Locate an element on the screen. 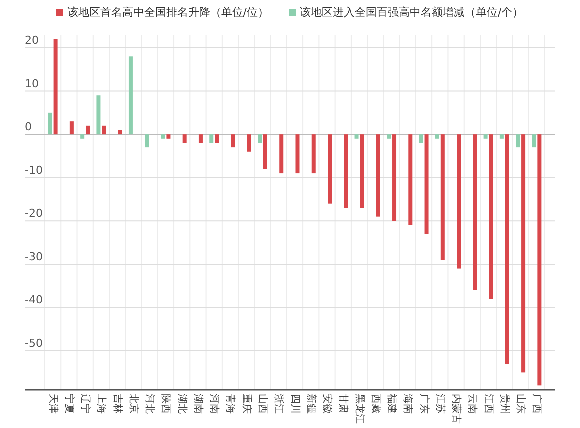 This screenshot has width=580, height=428. x-tick-label: 江苏 is located at coordinates (440, 404).